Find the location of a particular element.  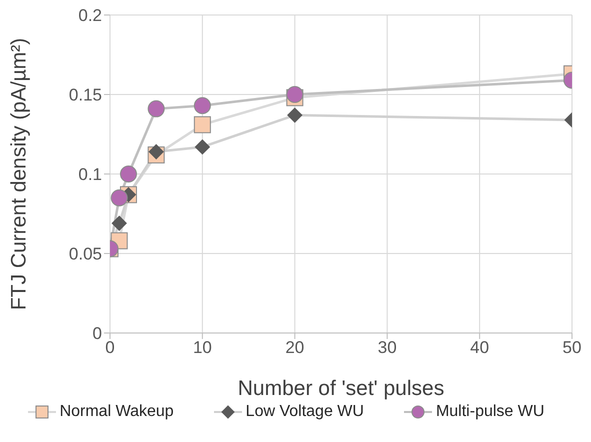

x-tick-label: 30 is located at coordinates (387, 348).